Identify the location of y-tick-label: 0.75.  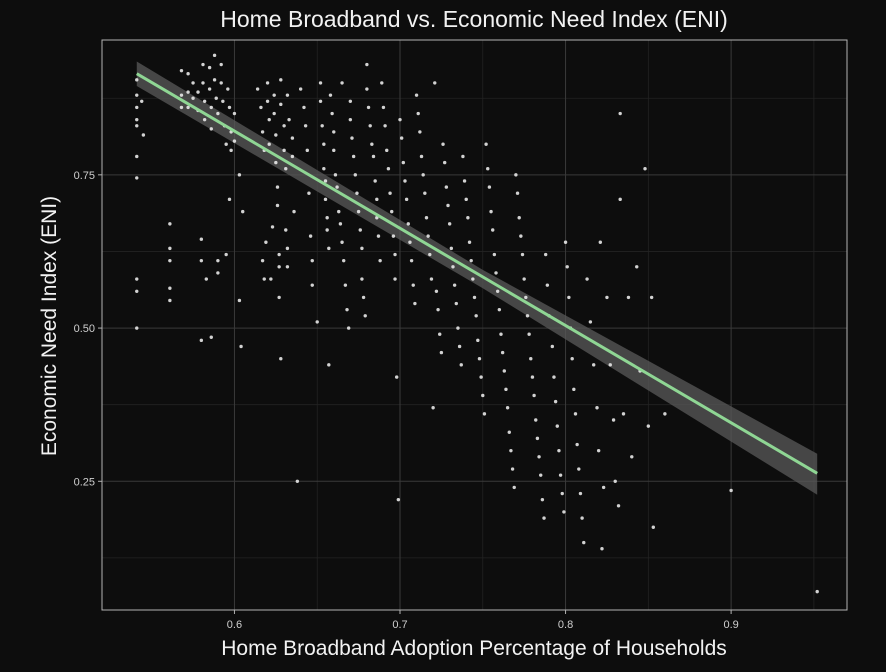
(84, 176).